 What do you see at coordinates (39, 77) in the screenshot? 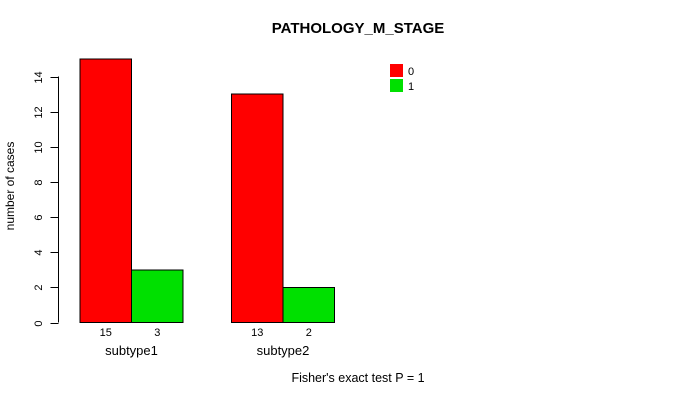
I see `y-tick-label: 14` at bounding box center [39, 77].